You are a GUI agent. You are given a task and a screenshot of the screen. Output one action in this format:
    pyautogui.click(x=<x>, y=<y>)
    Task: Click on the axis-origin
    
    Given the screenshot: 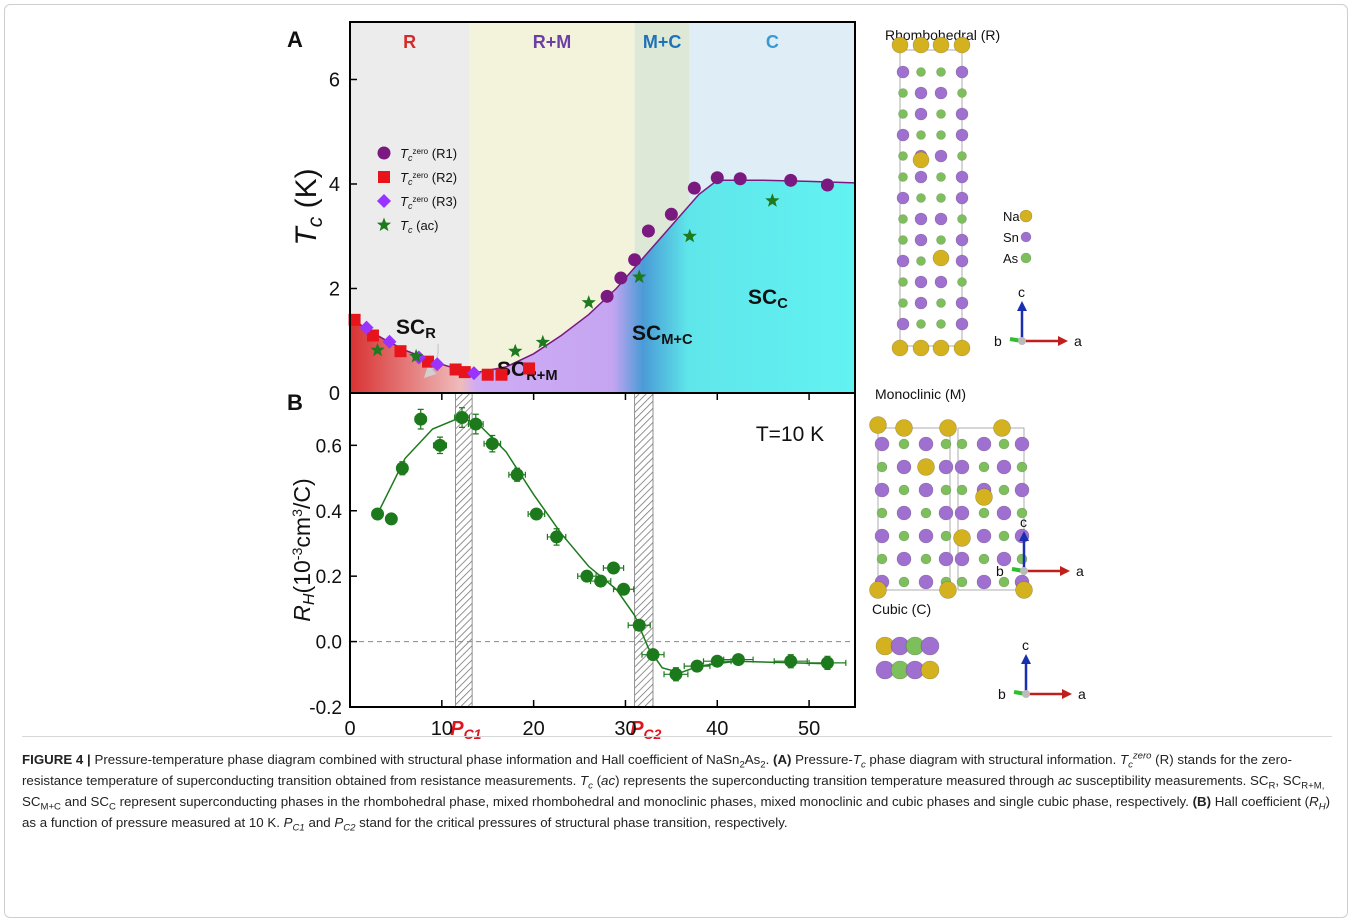 What is the action you would take?
    pyautogui.click(x=1022, y=341)
    